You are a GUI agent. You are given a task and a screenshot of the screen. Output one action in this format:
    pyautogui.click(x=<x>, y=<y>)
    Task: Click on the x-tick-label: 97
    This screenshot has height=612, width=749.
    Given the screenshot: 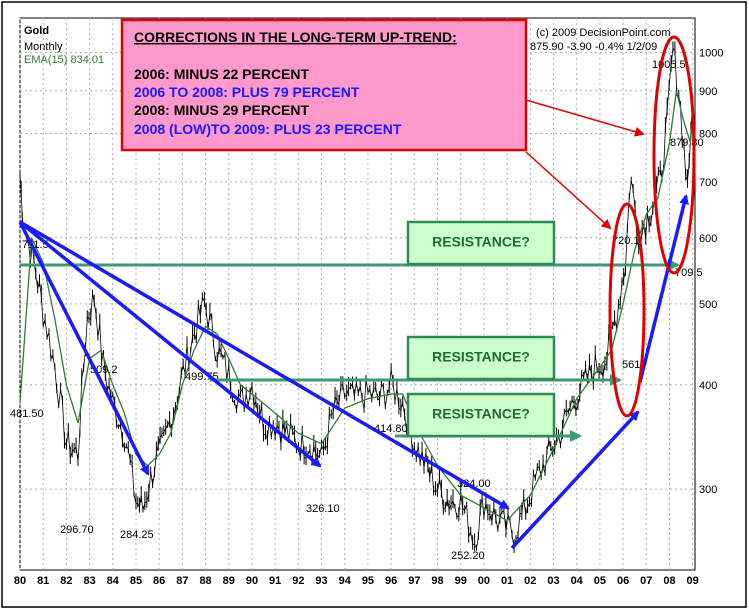 What is the action you would take?
    pyautogui.click(x=414, y=581)
    